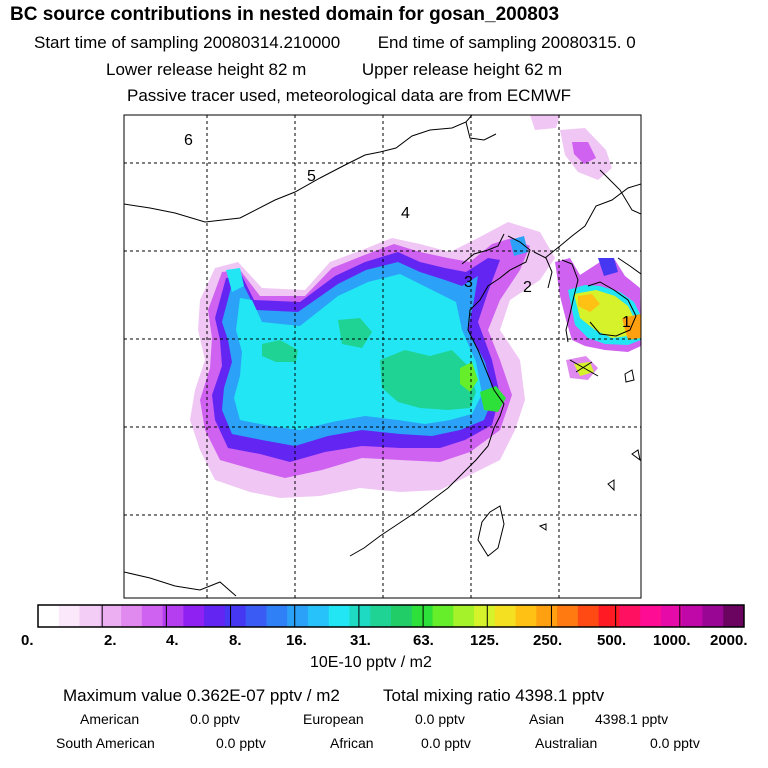 This screenshot has width=768, height=768. I want to click on contribution-value-asian: 4398.1 pptv, so click(632, 719).